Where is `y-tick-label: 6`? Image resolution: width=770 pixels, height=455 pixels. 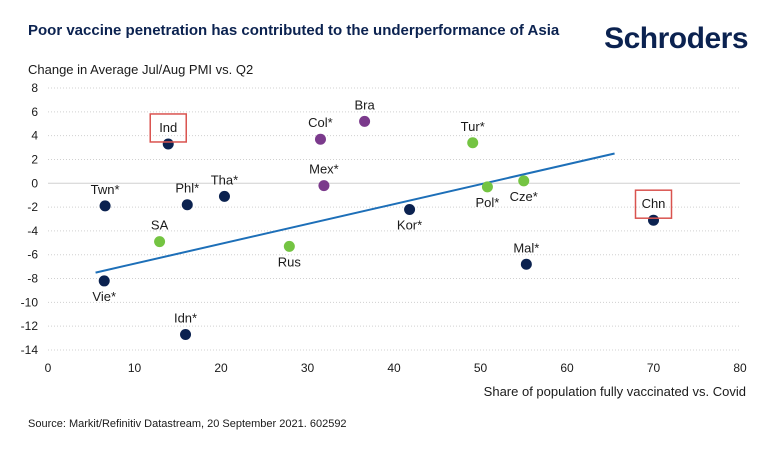
y-tick-label: 6 is located at coordinates (34, 112).